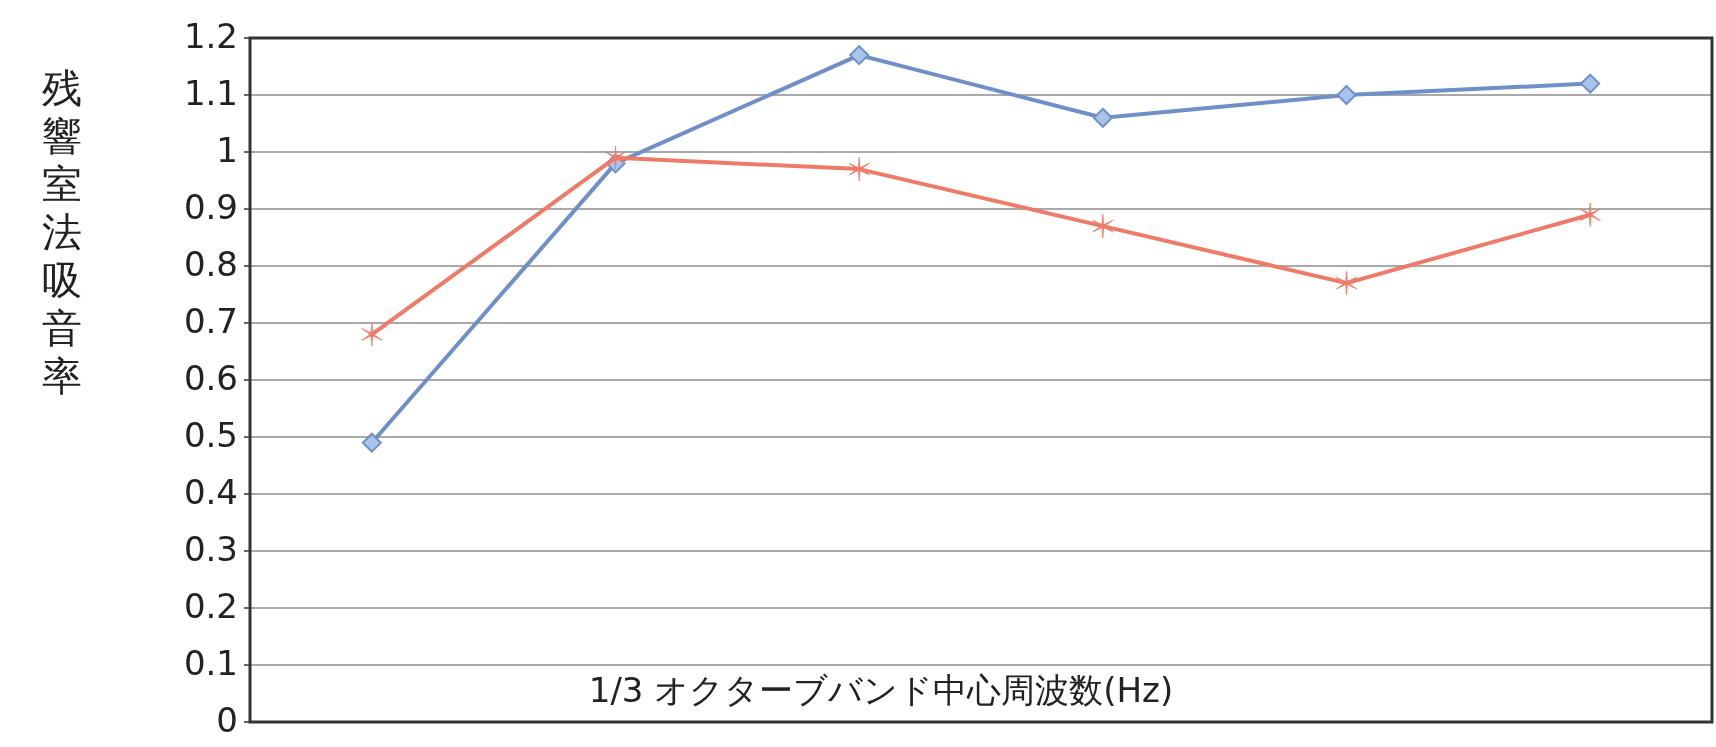 Image resolution: width=1716 pixels, height=747 pixels. Describe the element at coordinates (227, 719) in the screenshot. I see `y-tick-label: 0` at that location.